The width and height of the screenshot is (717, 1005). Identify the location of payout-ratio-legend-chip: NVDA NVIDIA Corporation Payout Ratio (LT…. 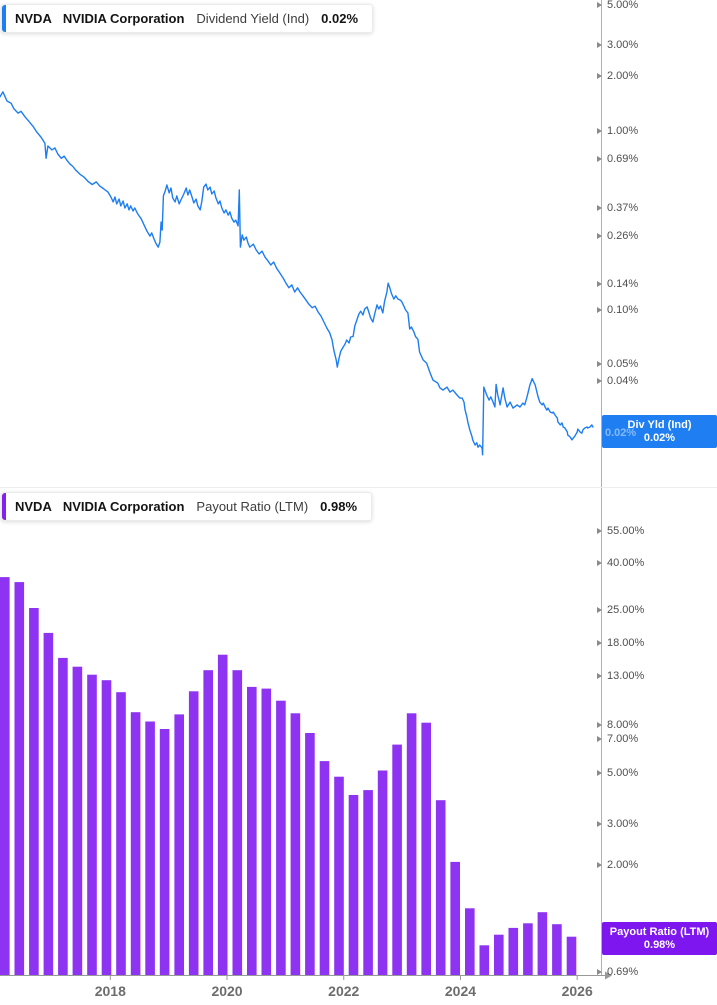
(187, 506).